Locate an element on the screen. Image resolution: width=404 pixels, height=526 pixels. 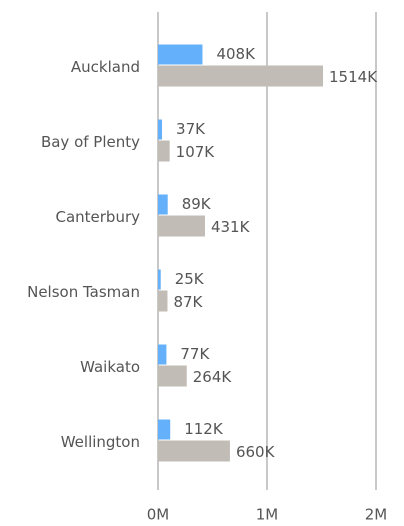
x-tick-label: 2M is located at coordinates (376, 515).